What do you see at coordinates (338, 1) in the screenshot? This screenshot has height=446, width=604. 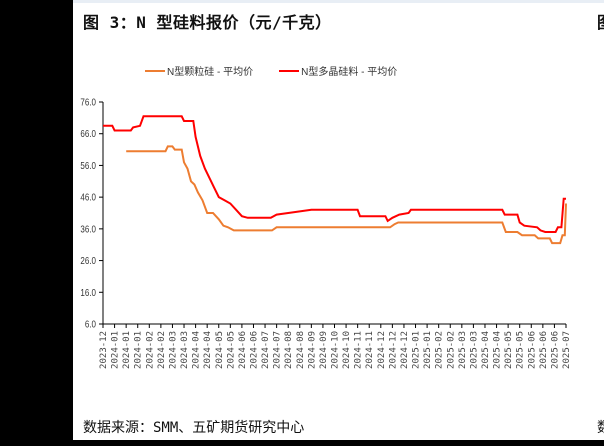 I see `top-strip` at bounding box center [338, 1].